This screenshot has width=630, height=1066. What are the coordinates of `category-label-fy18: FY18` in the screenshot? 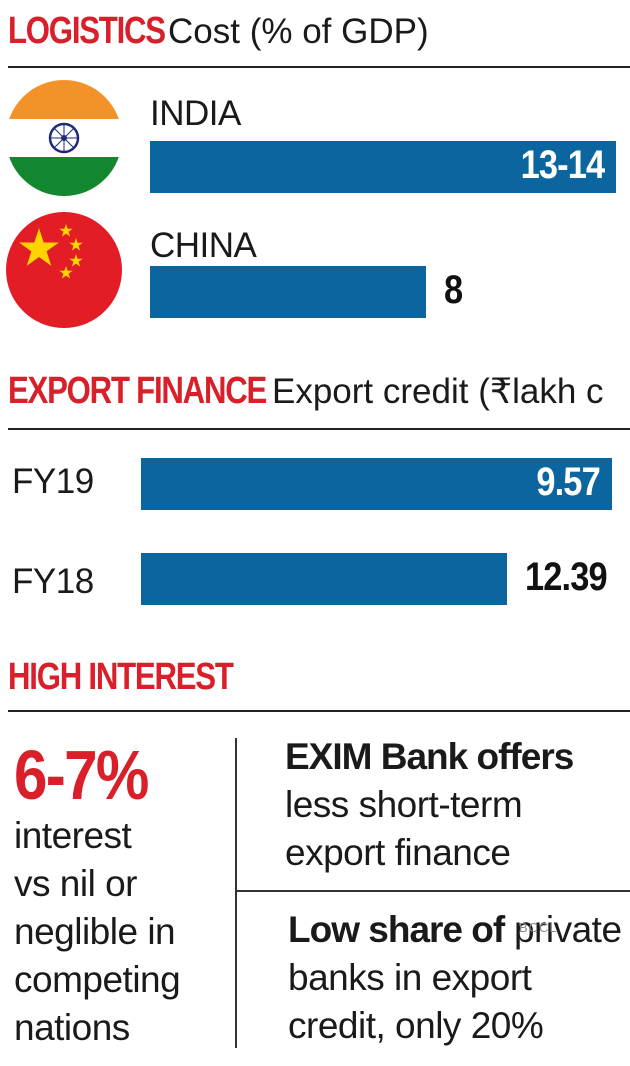 It's located at (53, 581).